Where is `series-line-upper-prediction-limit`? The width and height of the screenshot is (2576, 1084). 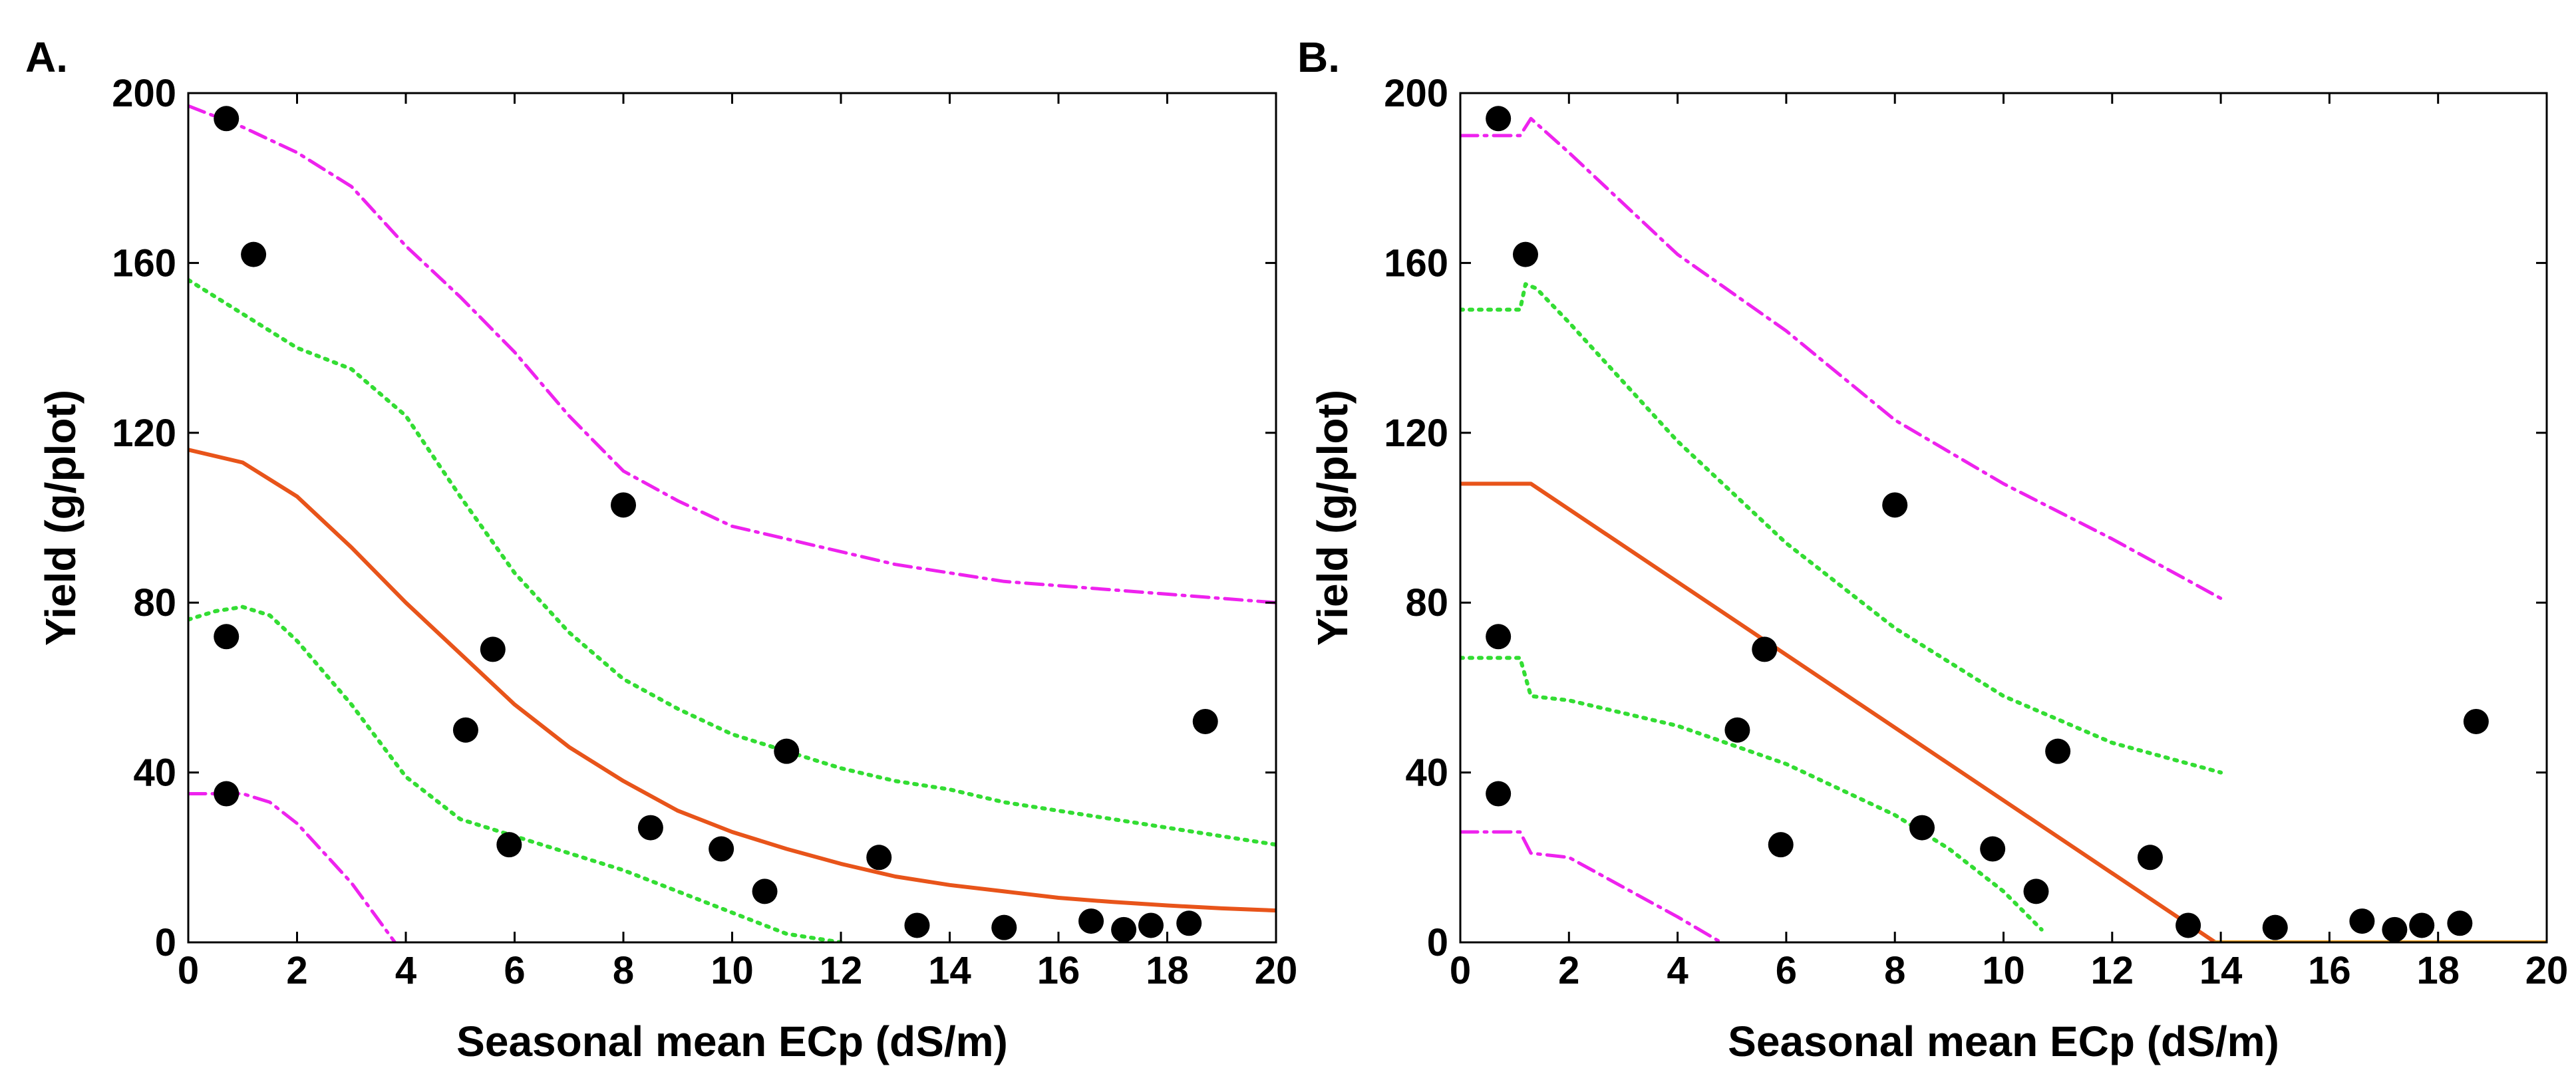 series-line-upper-prediction-limit is located at coordinates (1841, 359).